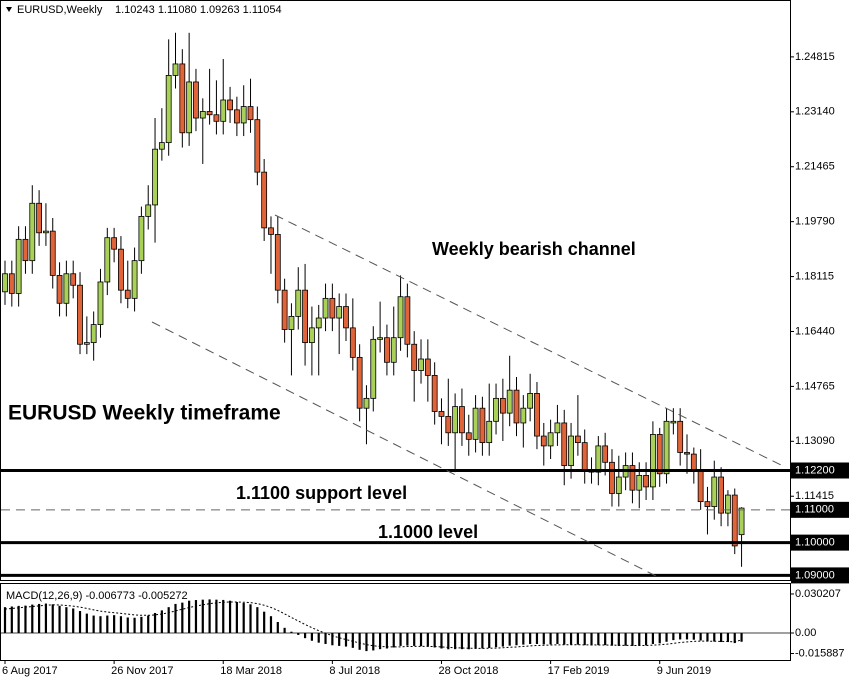  What do you see at coordinates (428, 532) in the screenshot?
I see `annotation: 1.1000 level` at bounding box center [428, 532].